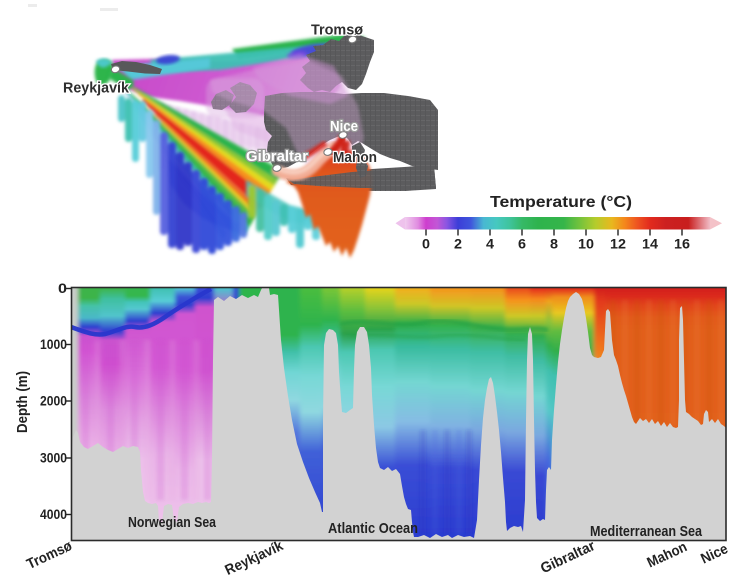  I want to click on svg-text: Norwegian Sea, so click(172, 522).